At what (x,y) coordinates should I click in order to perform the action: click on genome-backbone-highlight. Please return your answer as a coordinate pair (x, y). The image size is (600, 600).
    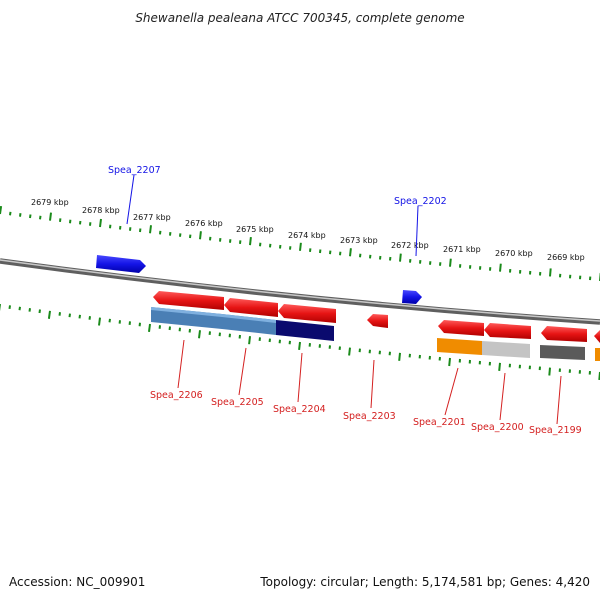
    Looking at the image, I should click on (300, 290).